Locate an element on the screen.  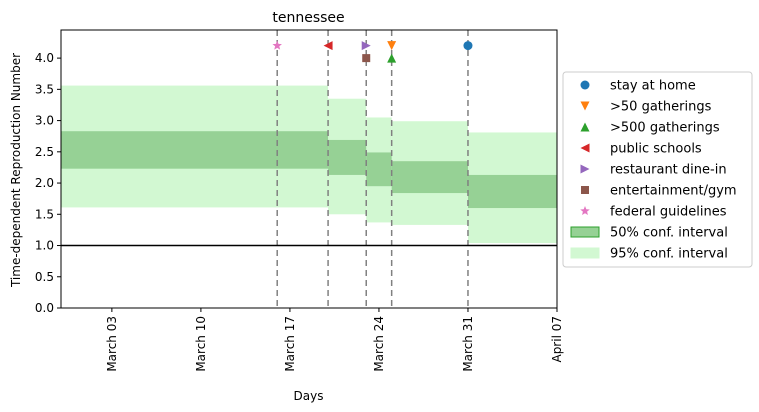
y-tick-label-5: 2.5 is located at coordinates (44, 152).